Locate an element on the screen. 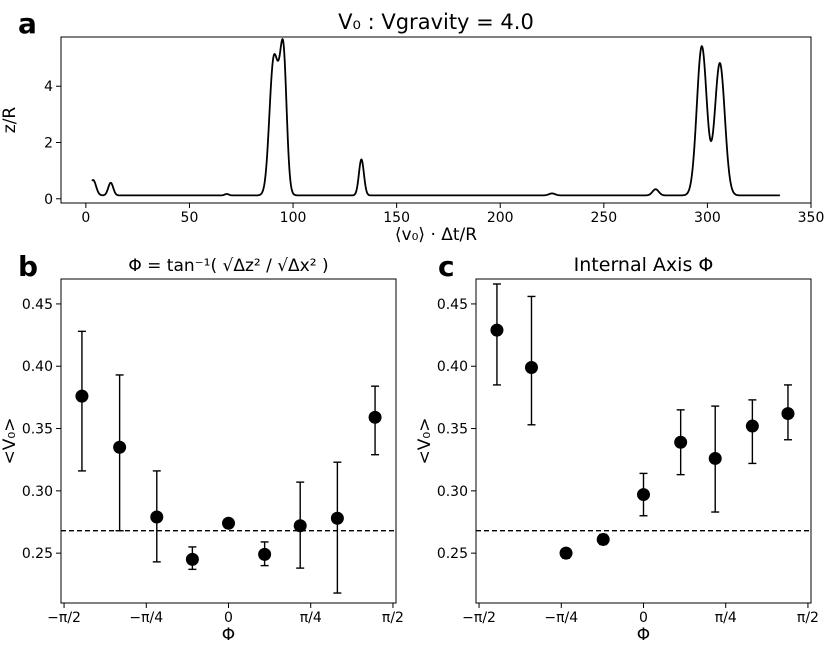 Image resolution: width=830 pixels, height=647 pixels. chart-title: V₀ : Vgravity = 4.0 is located at coordinates (436, 22).